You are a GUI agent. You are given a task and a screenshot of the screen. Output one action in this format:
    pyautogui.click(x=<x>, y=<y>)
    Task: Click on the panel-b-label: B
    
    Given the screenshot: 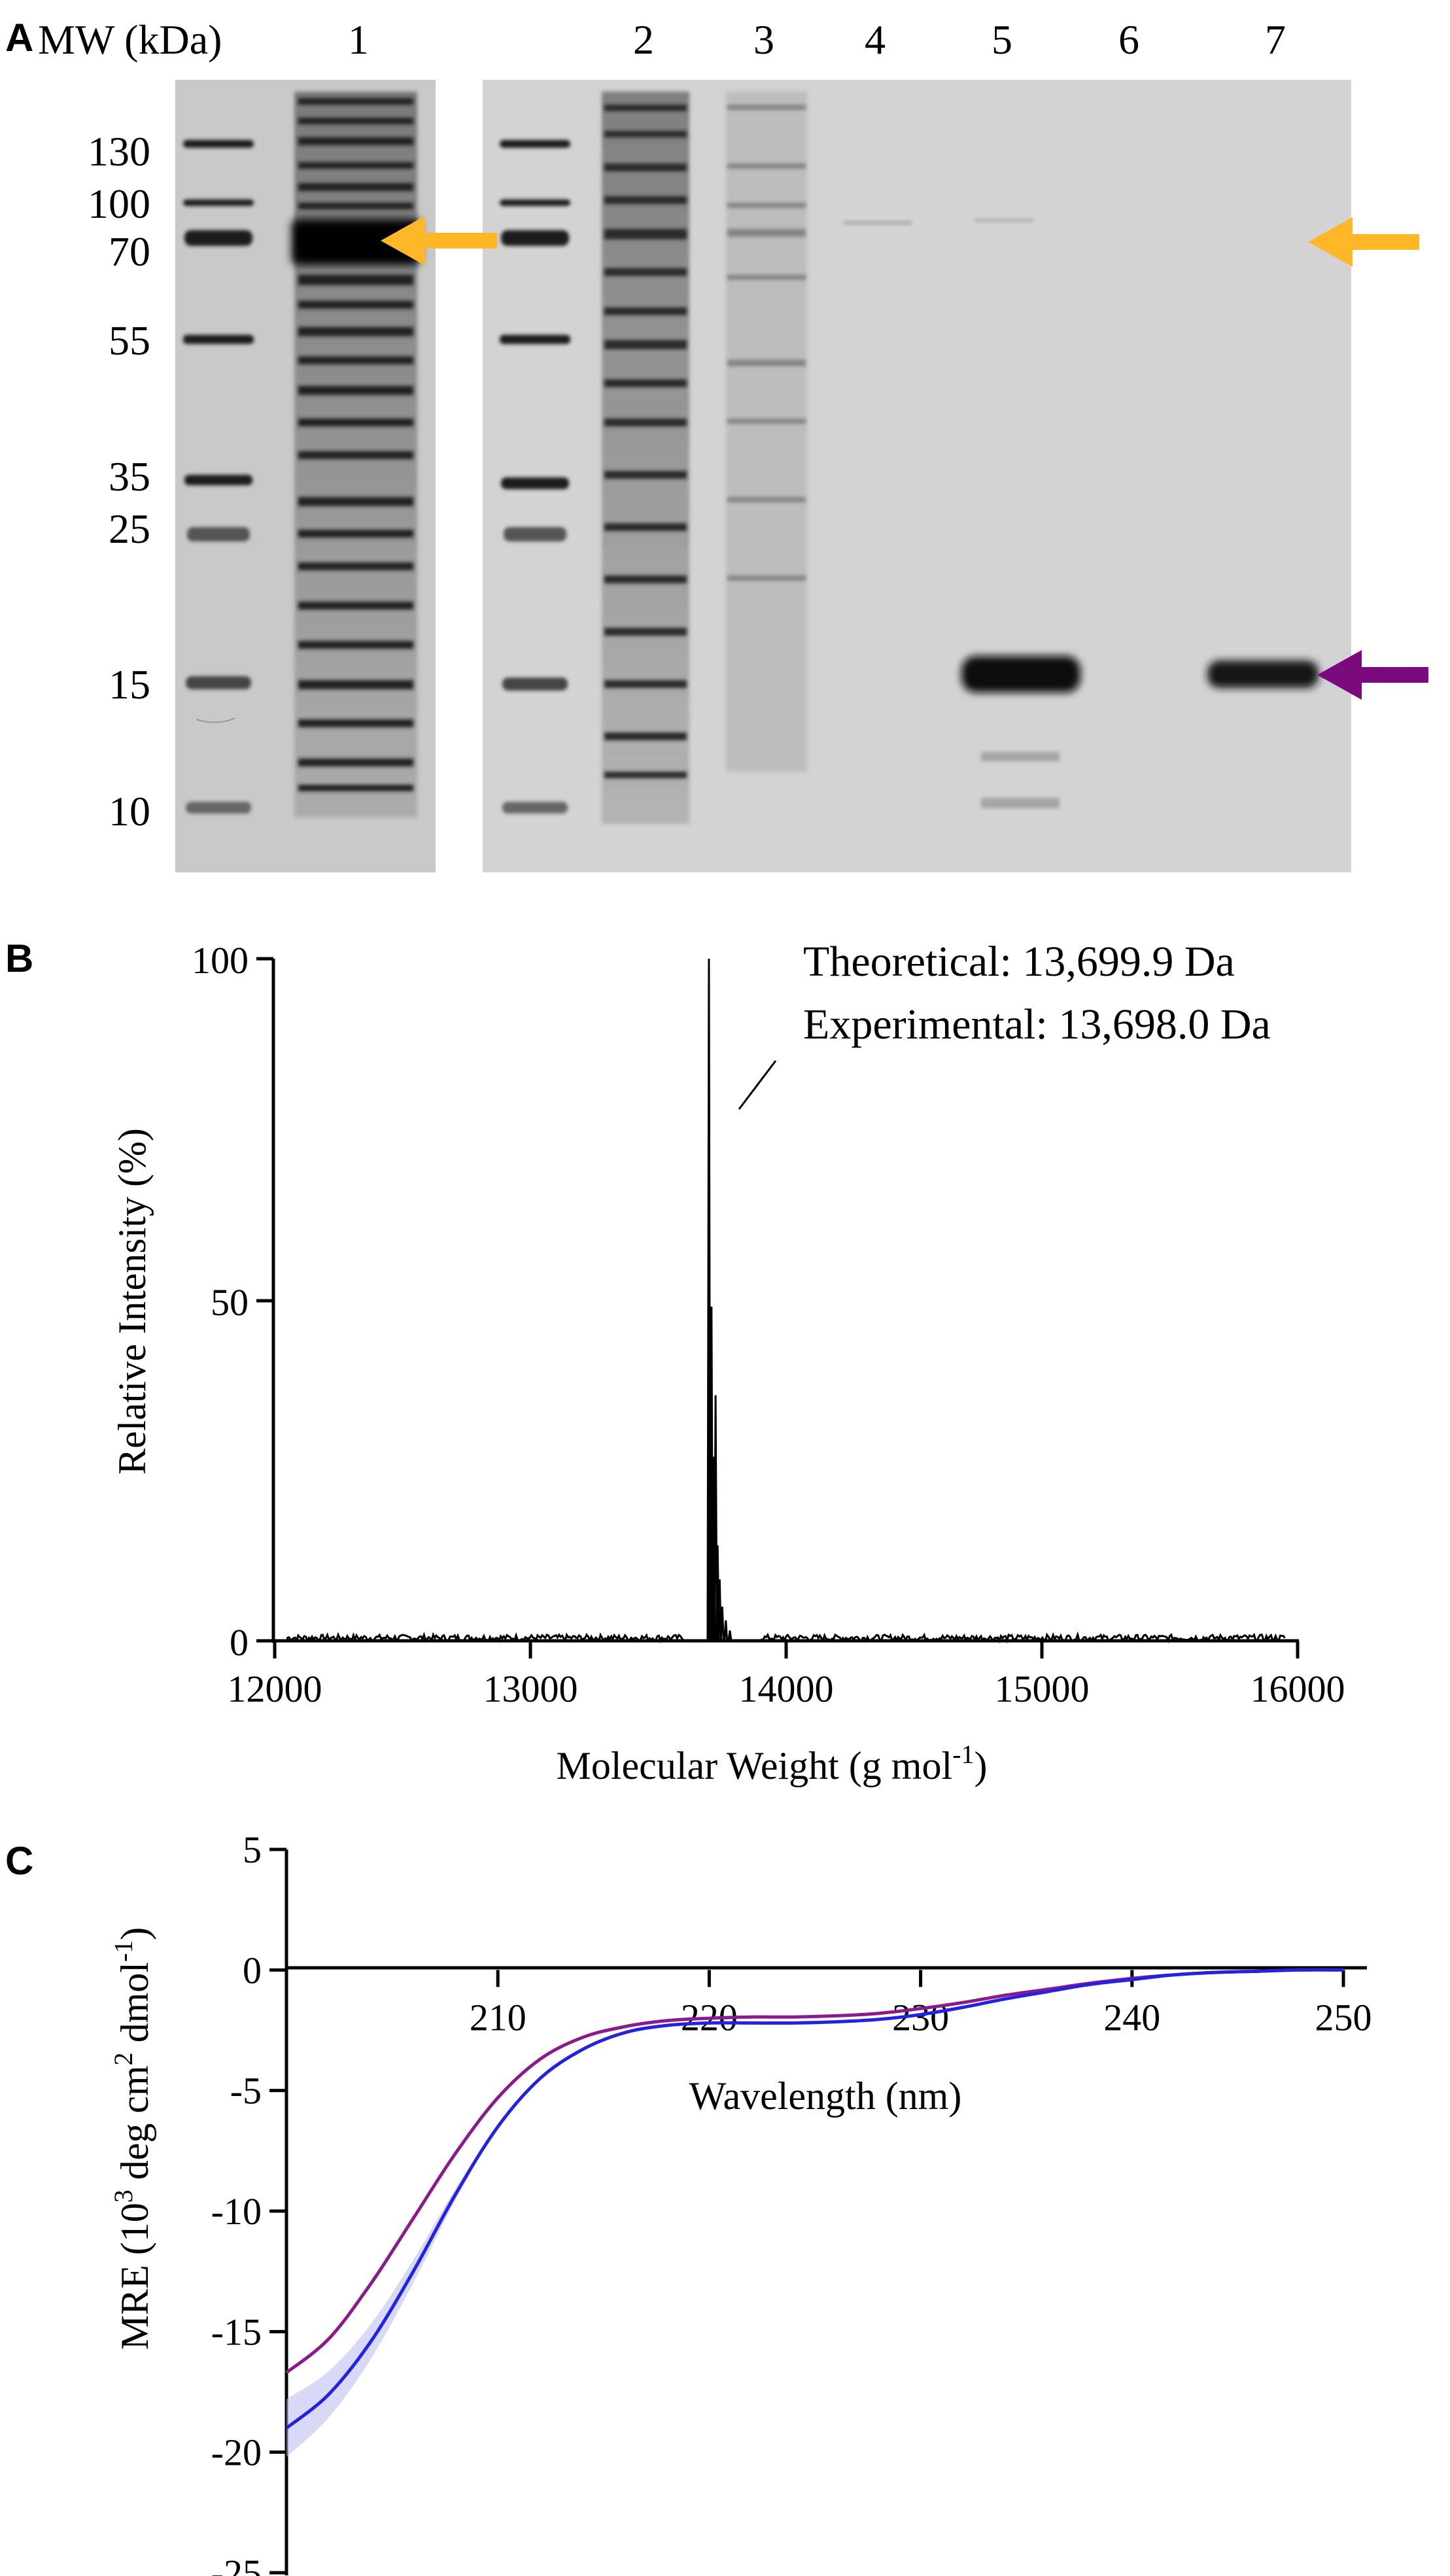 What is the action you would take?
    pyautogui.click(x=19, y=958)
    